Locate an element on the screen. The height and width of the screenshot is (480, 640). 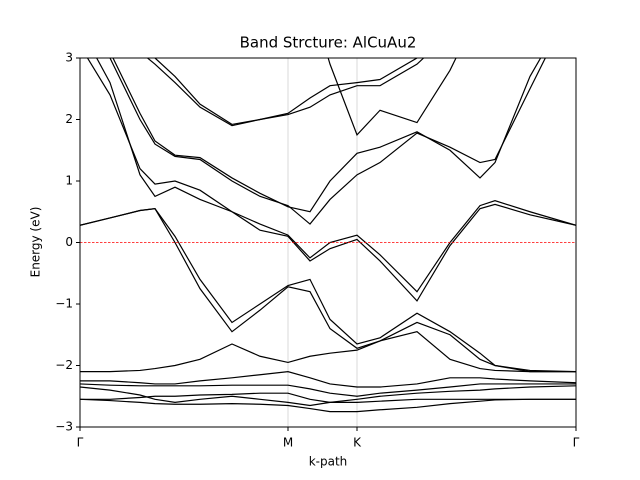
y-tick-label: 0 is located at coordinates (69, 242).